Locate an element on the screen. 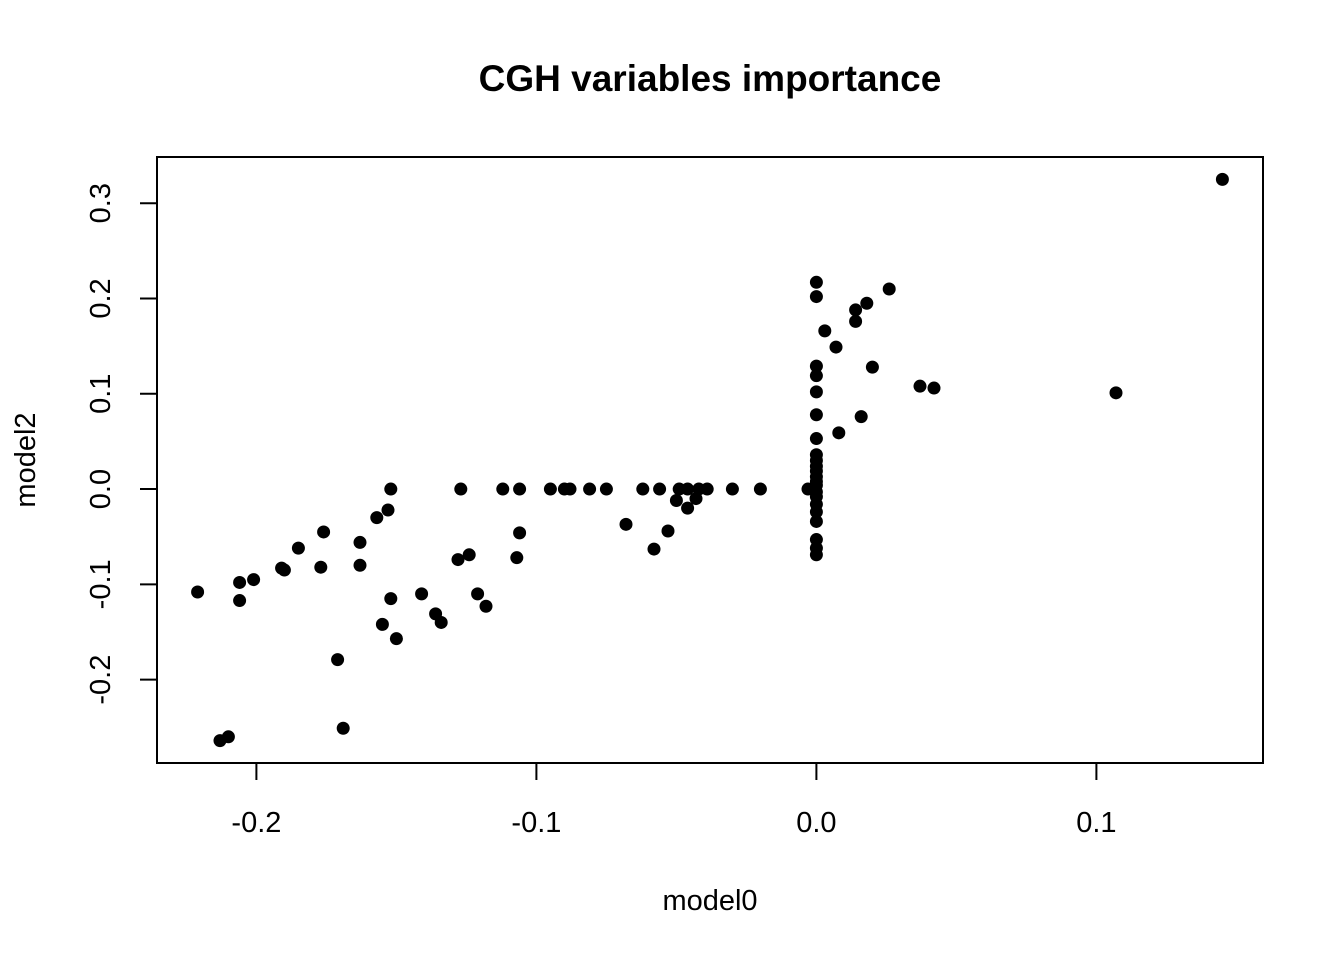  x-axis-label: model0 is located at coordinates (709, 901).